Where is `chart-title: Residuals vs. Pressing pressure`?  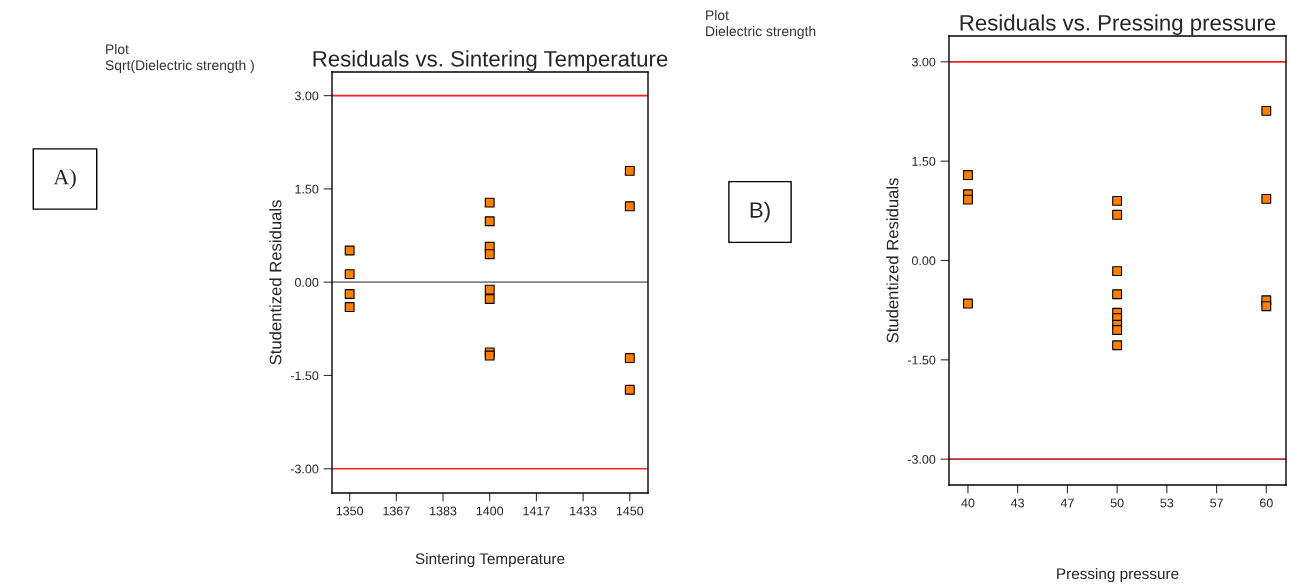 chart-title: Residuals vs. Pressing pressure is located at coordinates (1118, 25).